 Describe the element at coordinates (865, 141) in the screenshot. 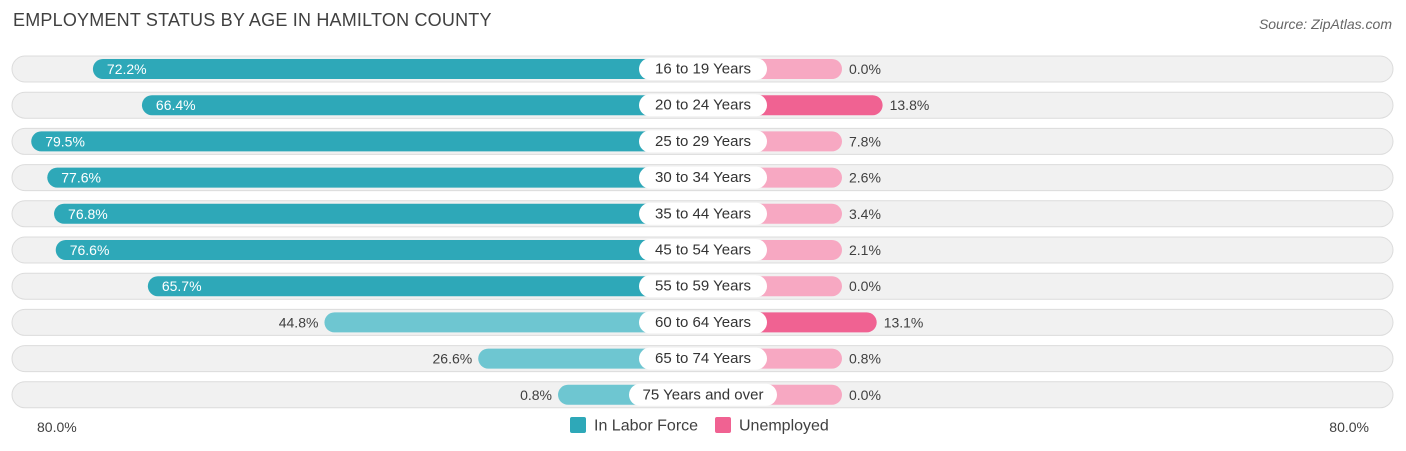

I see `value-label-unemployed: 7.8%` at that location.